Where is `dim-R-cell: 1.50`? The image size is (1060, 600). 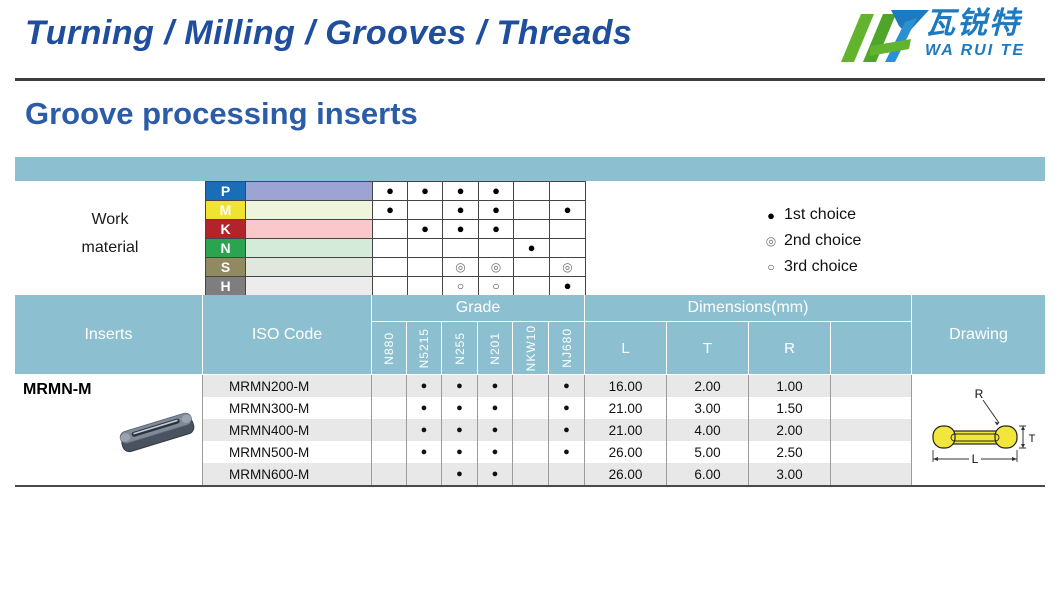 dim-R-cell: 1.50 is located at coordinates (790, 408).